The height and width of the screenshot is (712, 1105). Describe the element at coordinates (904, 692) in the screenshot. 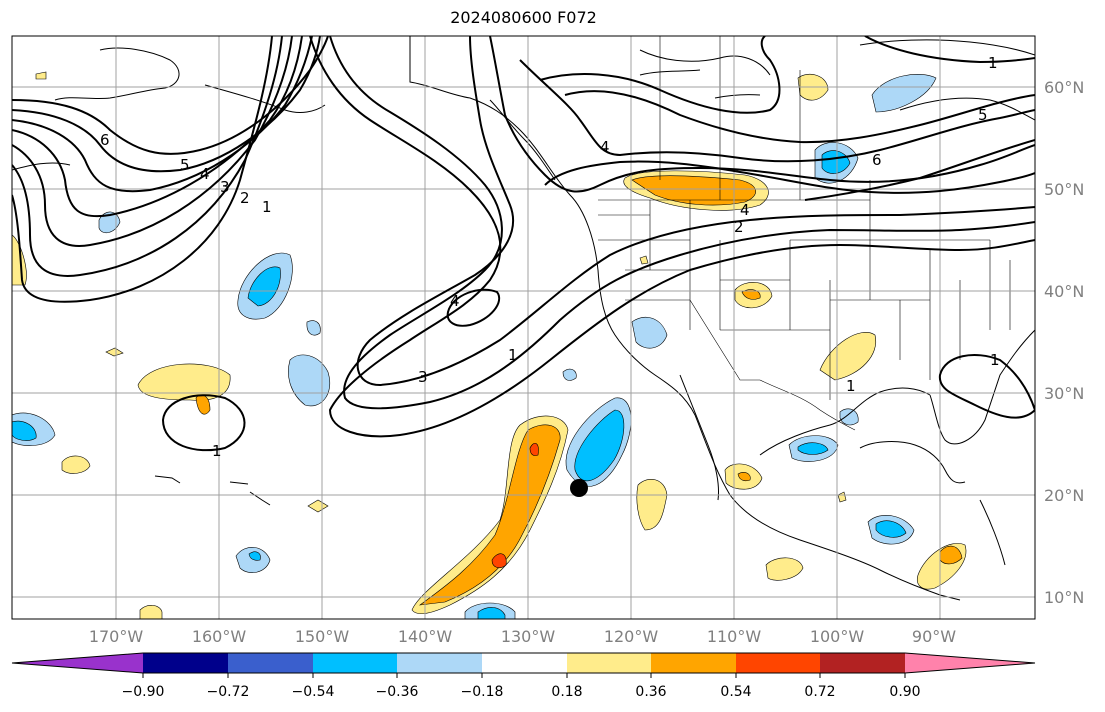

I see `colorbar-tick-label: 0.90` at that location.